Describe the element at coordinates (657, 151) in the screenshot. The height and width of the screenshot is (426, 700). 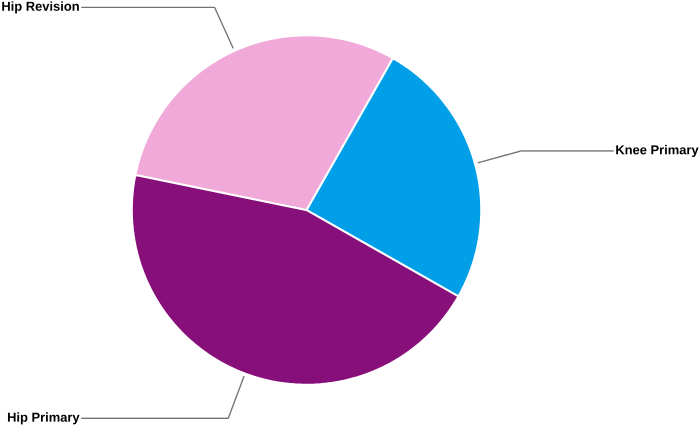
I see `slice-label: Knee Primary` at that location.